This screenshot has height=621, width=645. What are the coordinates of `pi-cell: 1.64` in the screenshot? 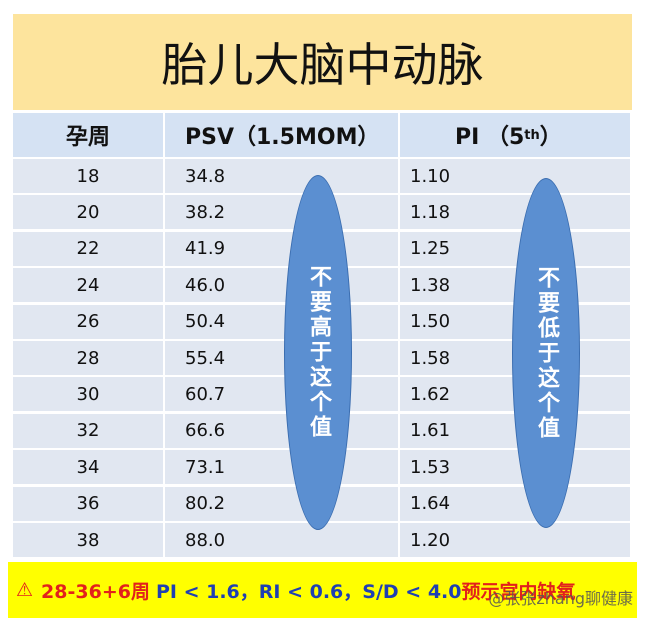 It's located at (516, 503).